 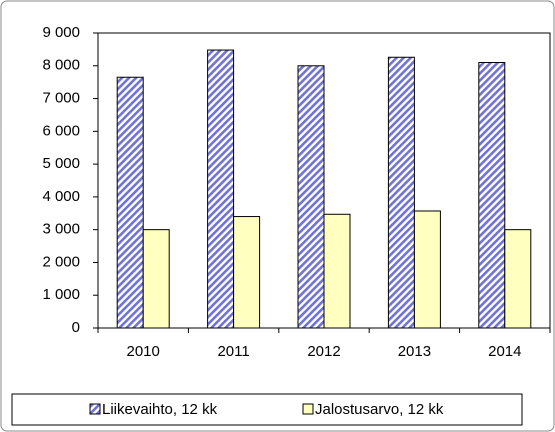 What do you see at coordinates (379, 409) in the screenshot?
I see `legend-label: Jalostusarvo, 12 kk` at bounding box center [379, 409].